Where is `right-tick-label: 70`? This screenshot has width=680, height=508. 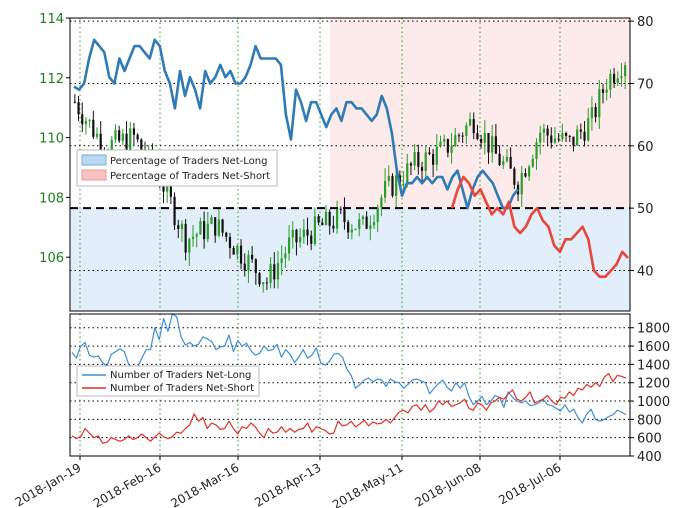 right-tick-label: 70 is located at coordinates (645, 84).